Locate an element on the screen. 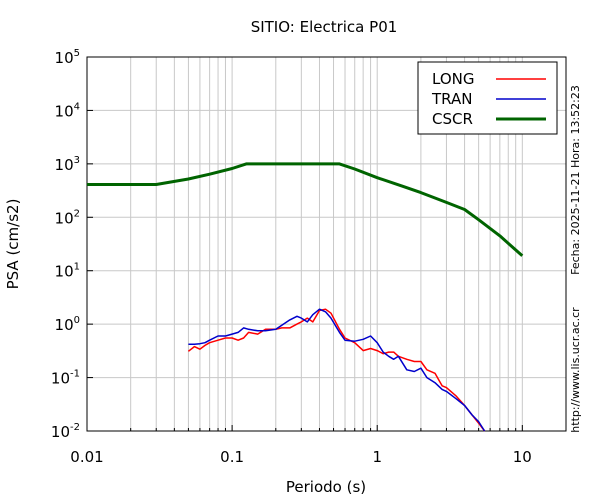 The width and height of the screenshot is (600, 500). y-tick-label: 10² is located at coordinates (67, 217).